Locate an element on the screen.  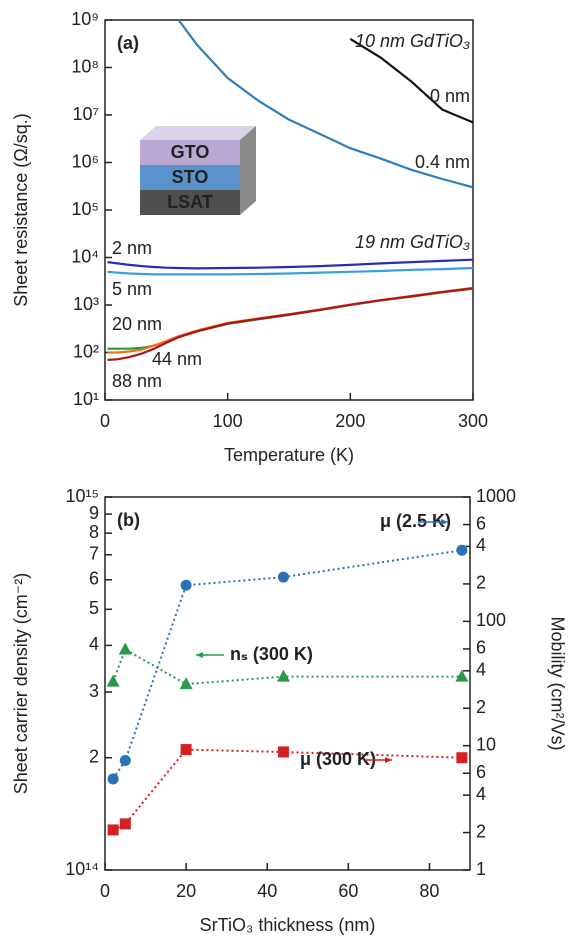
y-tick-label: 10⁵ is located at coordinates (85, 209).